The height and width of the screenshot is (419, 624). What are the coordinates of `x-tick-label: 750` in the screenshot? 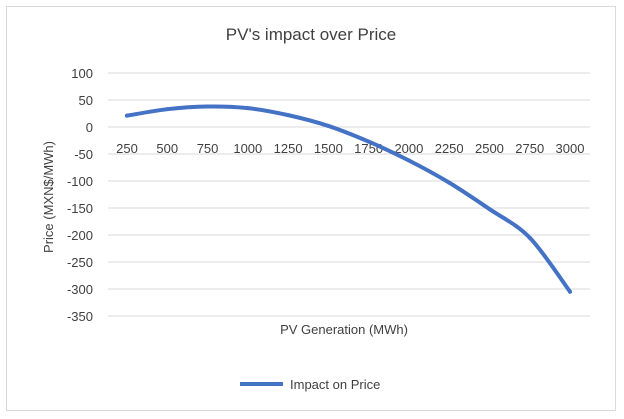 It's located at (208, 148).